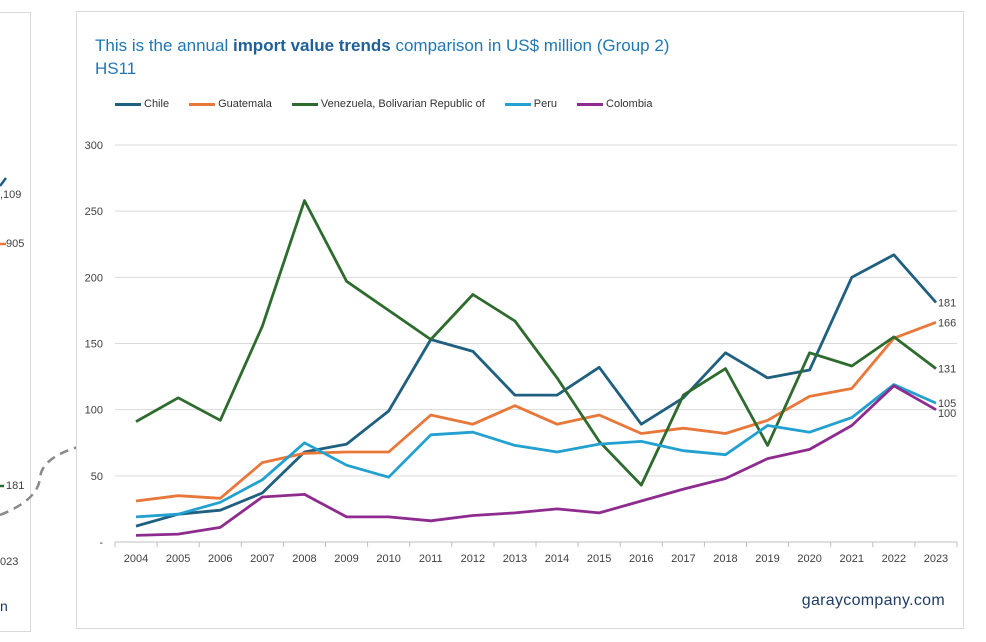  What do you see at coordinates (311, 45) in the screenshot?
I see `chart-title-bold: import value trends` at bounding box center [311, 45].